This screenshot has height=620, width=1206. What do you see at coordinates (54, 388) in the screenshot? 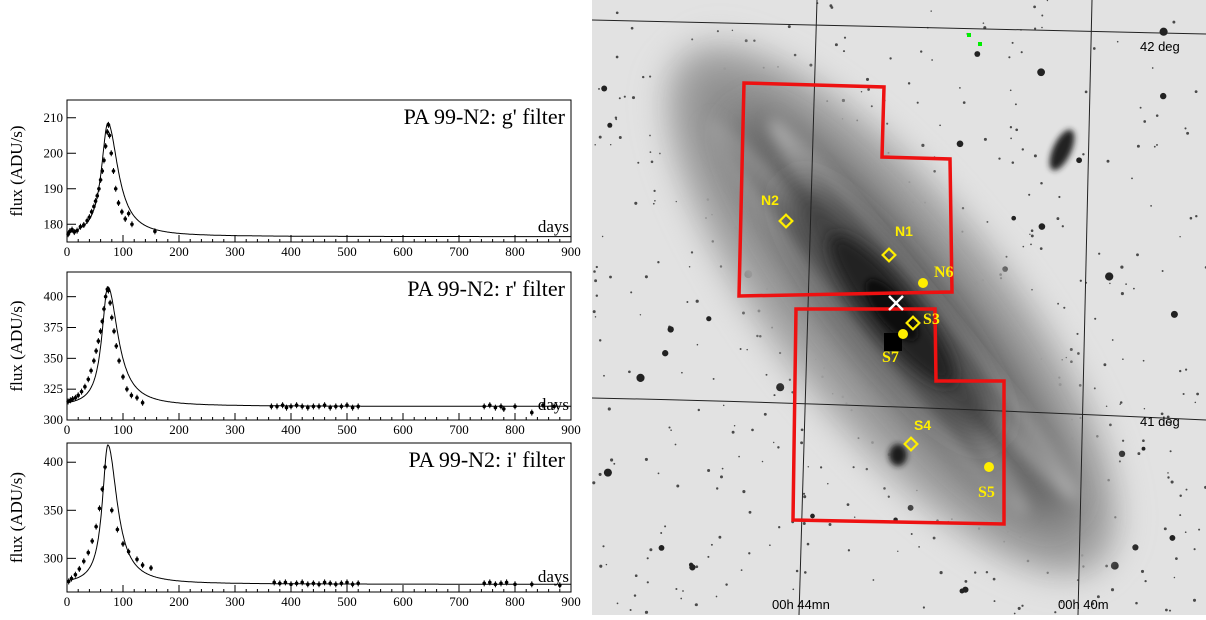
I see `y-tick-label: 325` at bounding box center [54, 388].